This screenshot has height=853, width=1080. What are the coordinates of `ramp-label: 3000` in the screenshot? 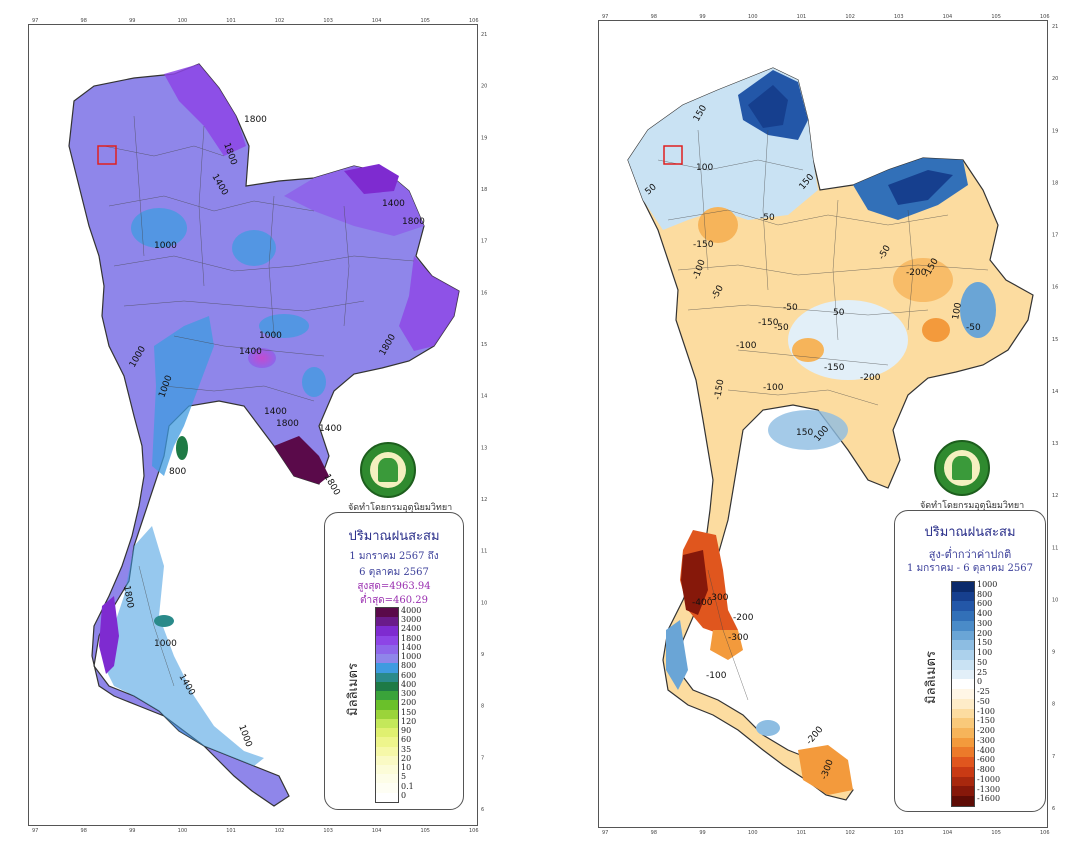 It's located at (411, 620).